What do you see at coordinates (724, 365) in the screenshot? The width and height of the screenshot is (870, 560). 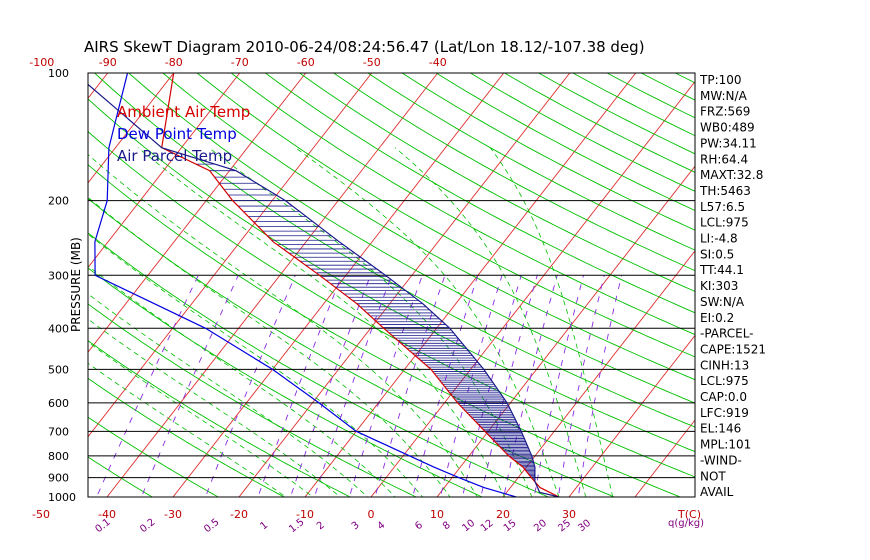 I see `index-entry: CINH:13` at bounding box center [724, 365].